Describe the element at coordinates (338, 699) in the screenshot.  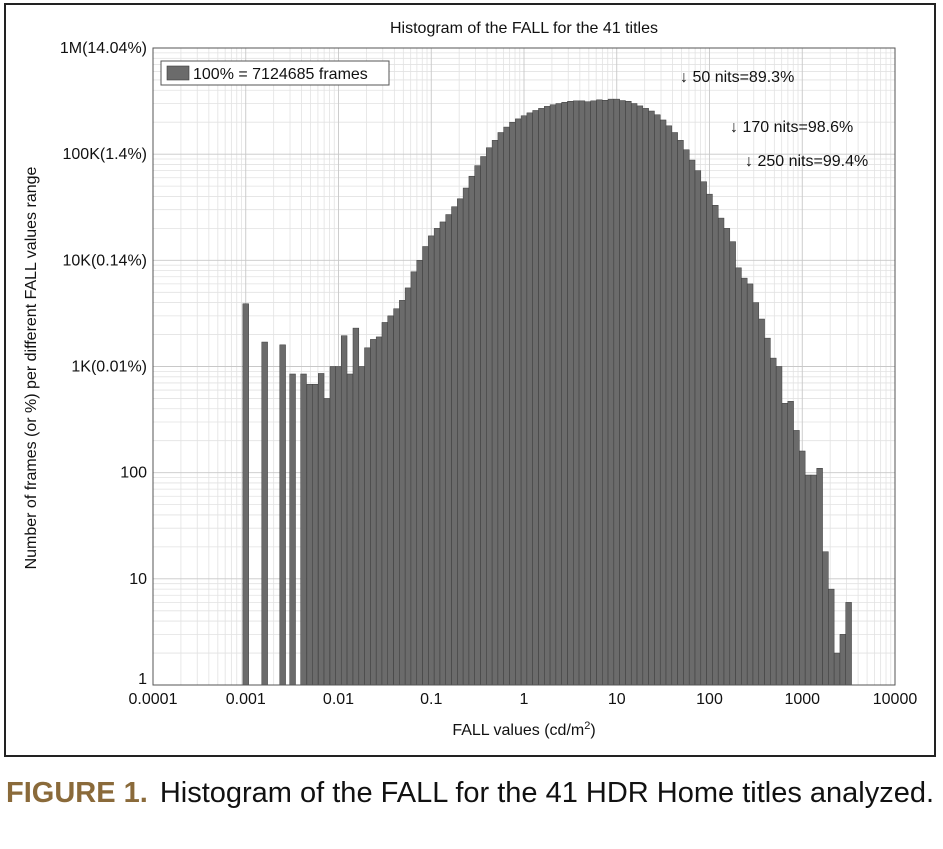
I see `x-tick-label: 0.01` at that location.